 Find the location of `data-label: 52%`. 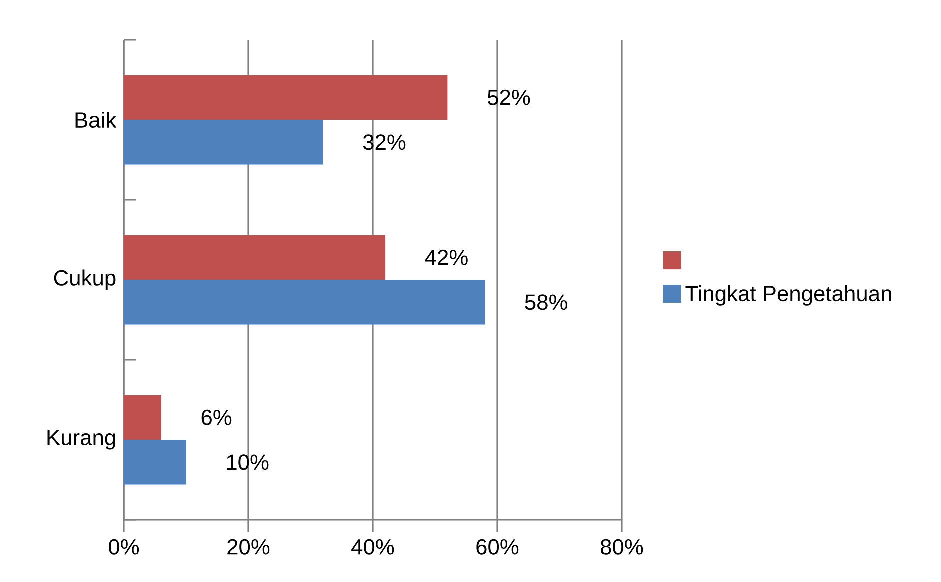

data-label: 52% is located at coordinates (509, 98).